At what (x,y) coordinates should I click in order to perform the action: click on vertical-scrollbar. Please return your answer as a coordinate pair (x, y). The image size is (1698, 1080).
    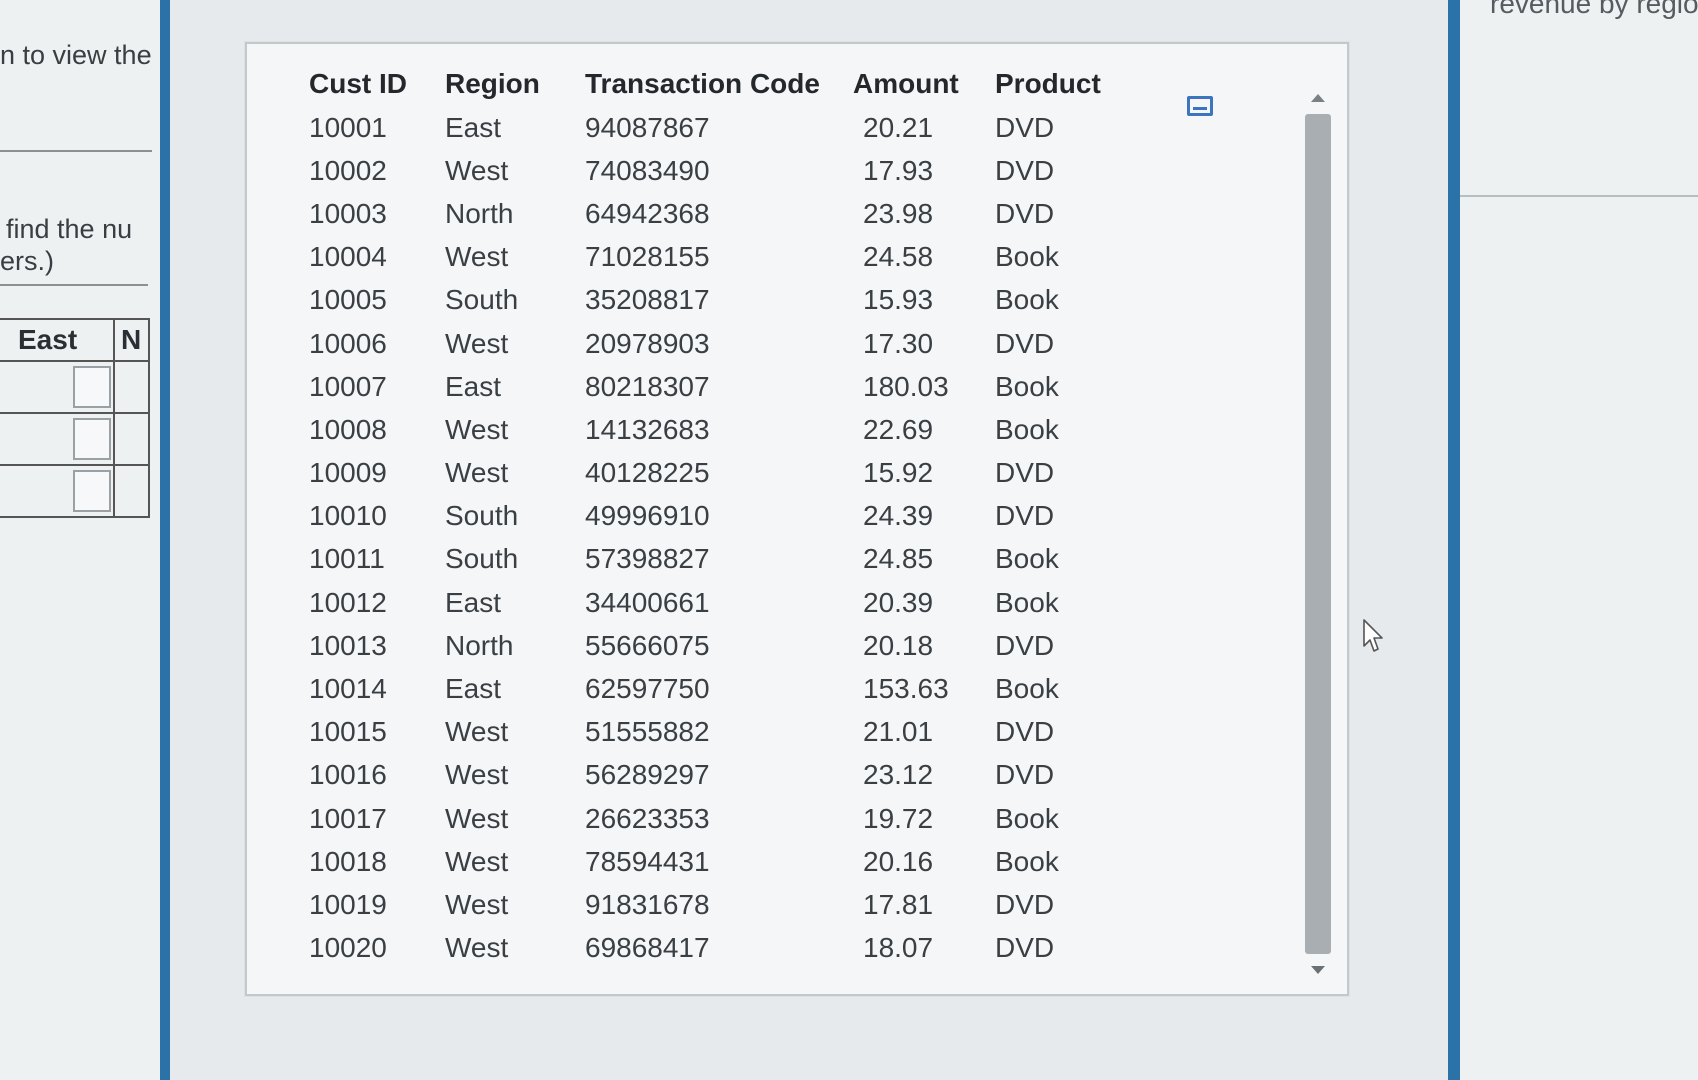
    Looking at the image, I should click on (1318, 534).